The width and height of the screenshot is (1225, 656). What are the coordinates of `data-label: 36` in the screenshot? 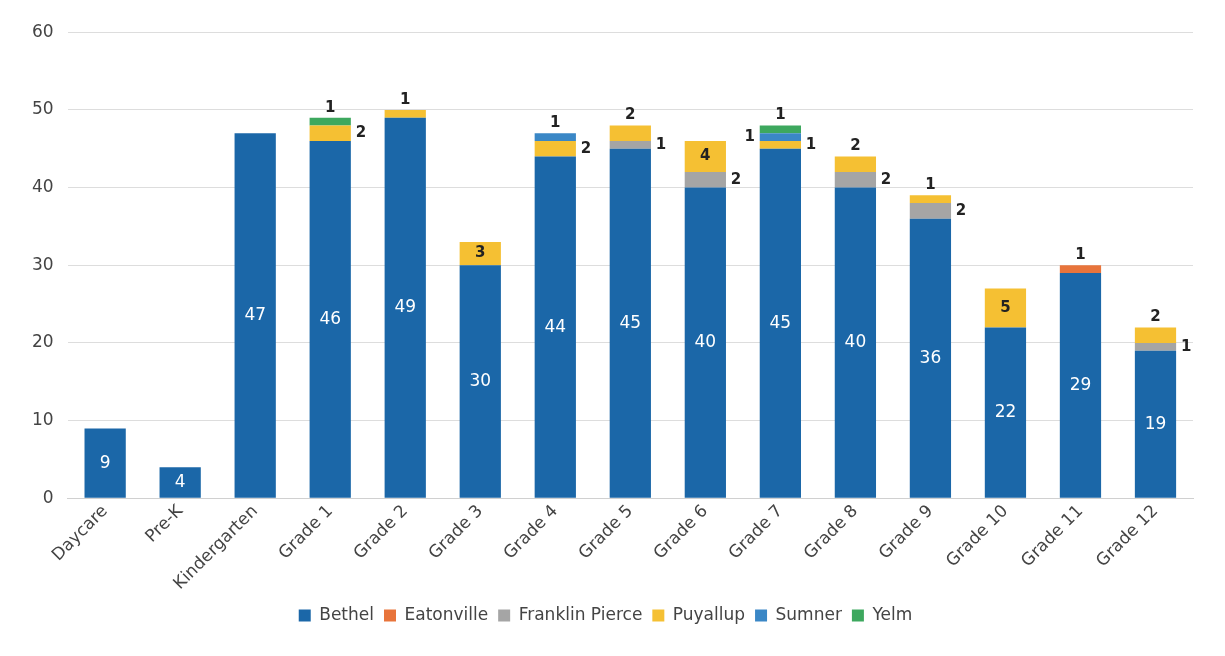 It's located at (930, 356).